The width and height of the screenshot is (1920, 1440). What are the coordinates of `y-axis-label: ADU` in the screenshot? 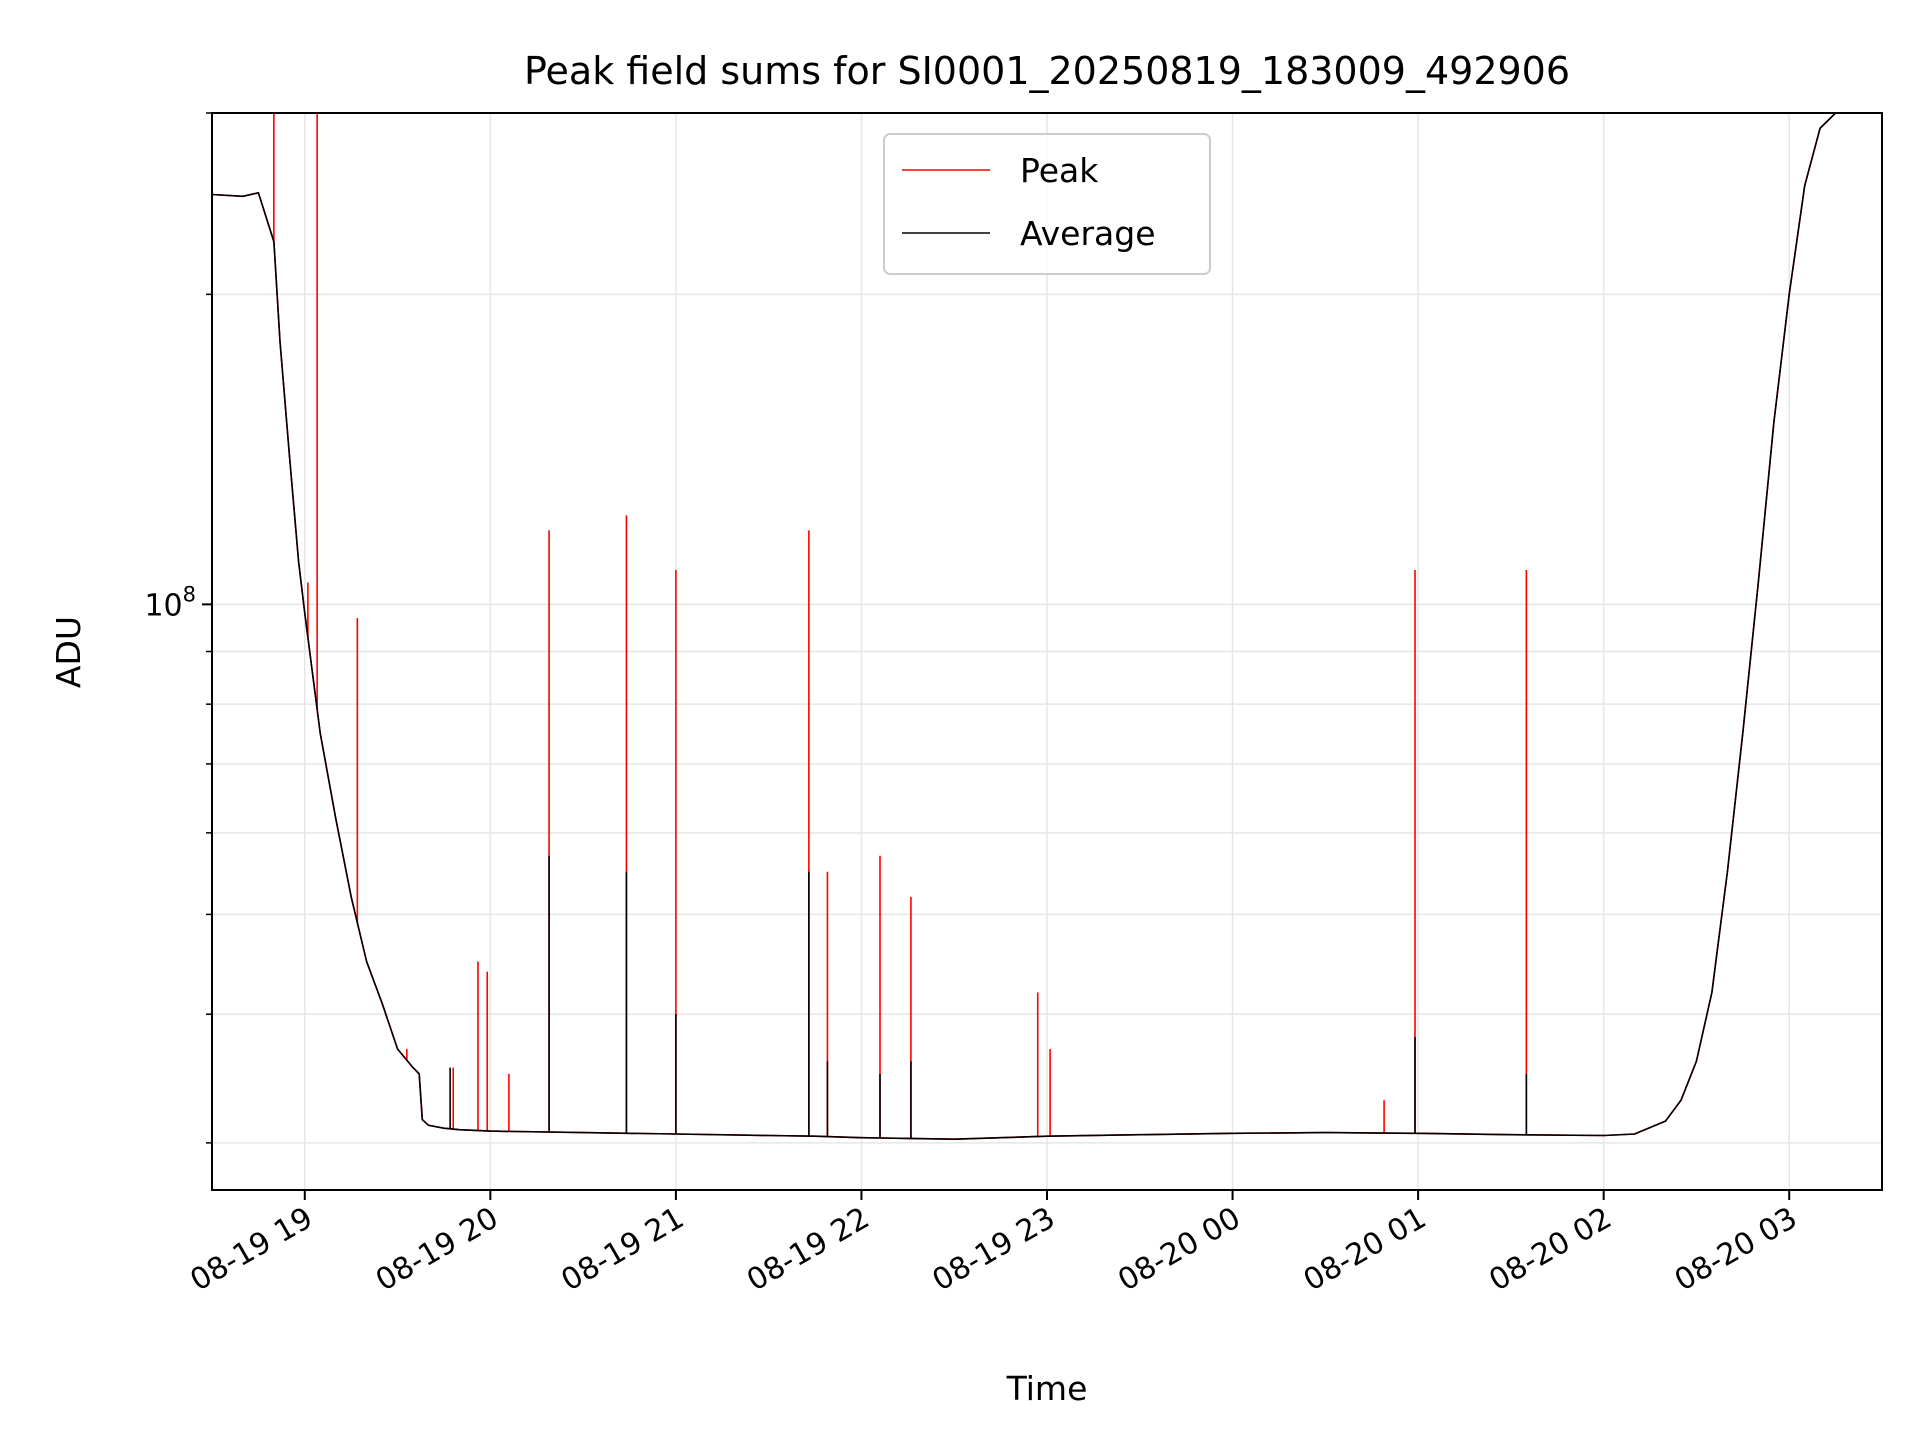 It's located at (68, 652).